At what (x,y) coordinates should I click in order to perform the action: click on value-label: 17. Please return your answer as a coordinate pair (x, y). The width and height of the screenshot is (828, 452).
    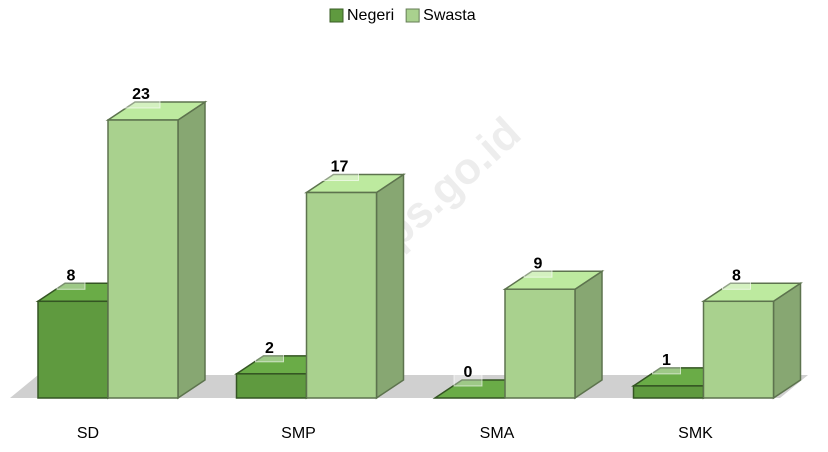
    Looking at the image, I should click on (340, 167).